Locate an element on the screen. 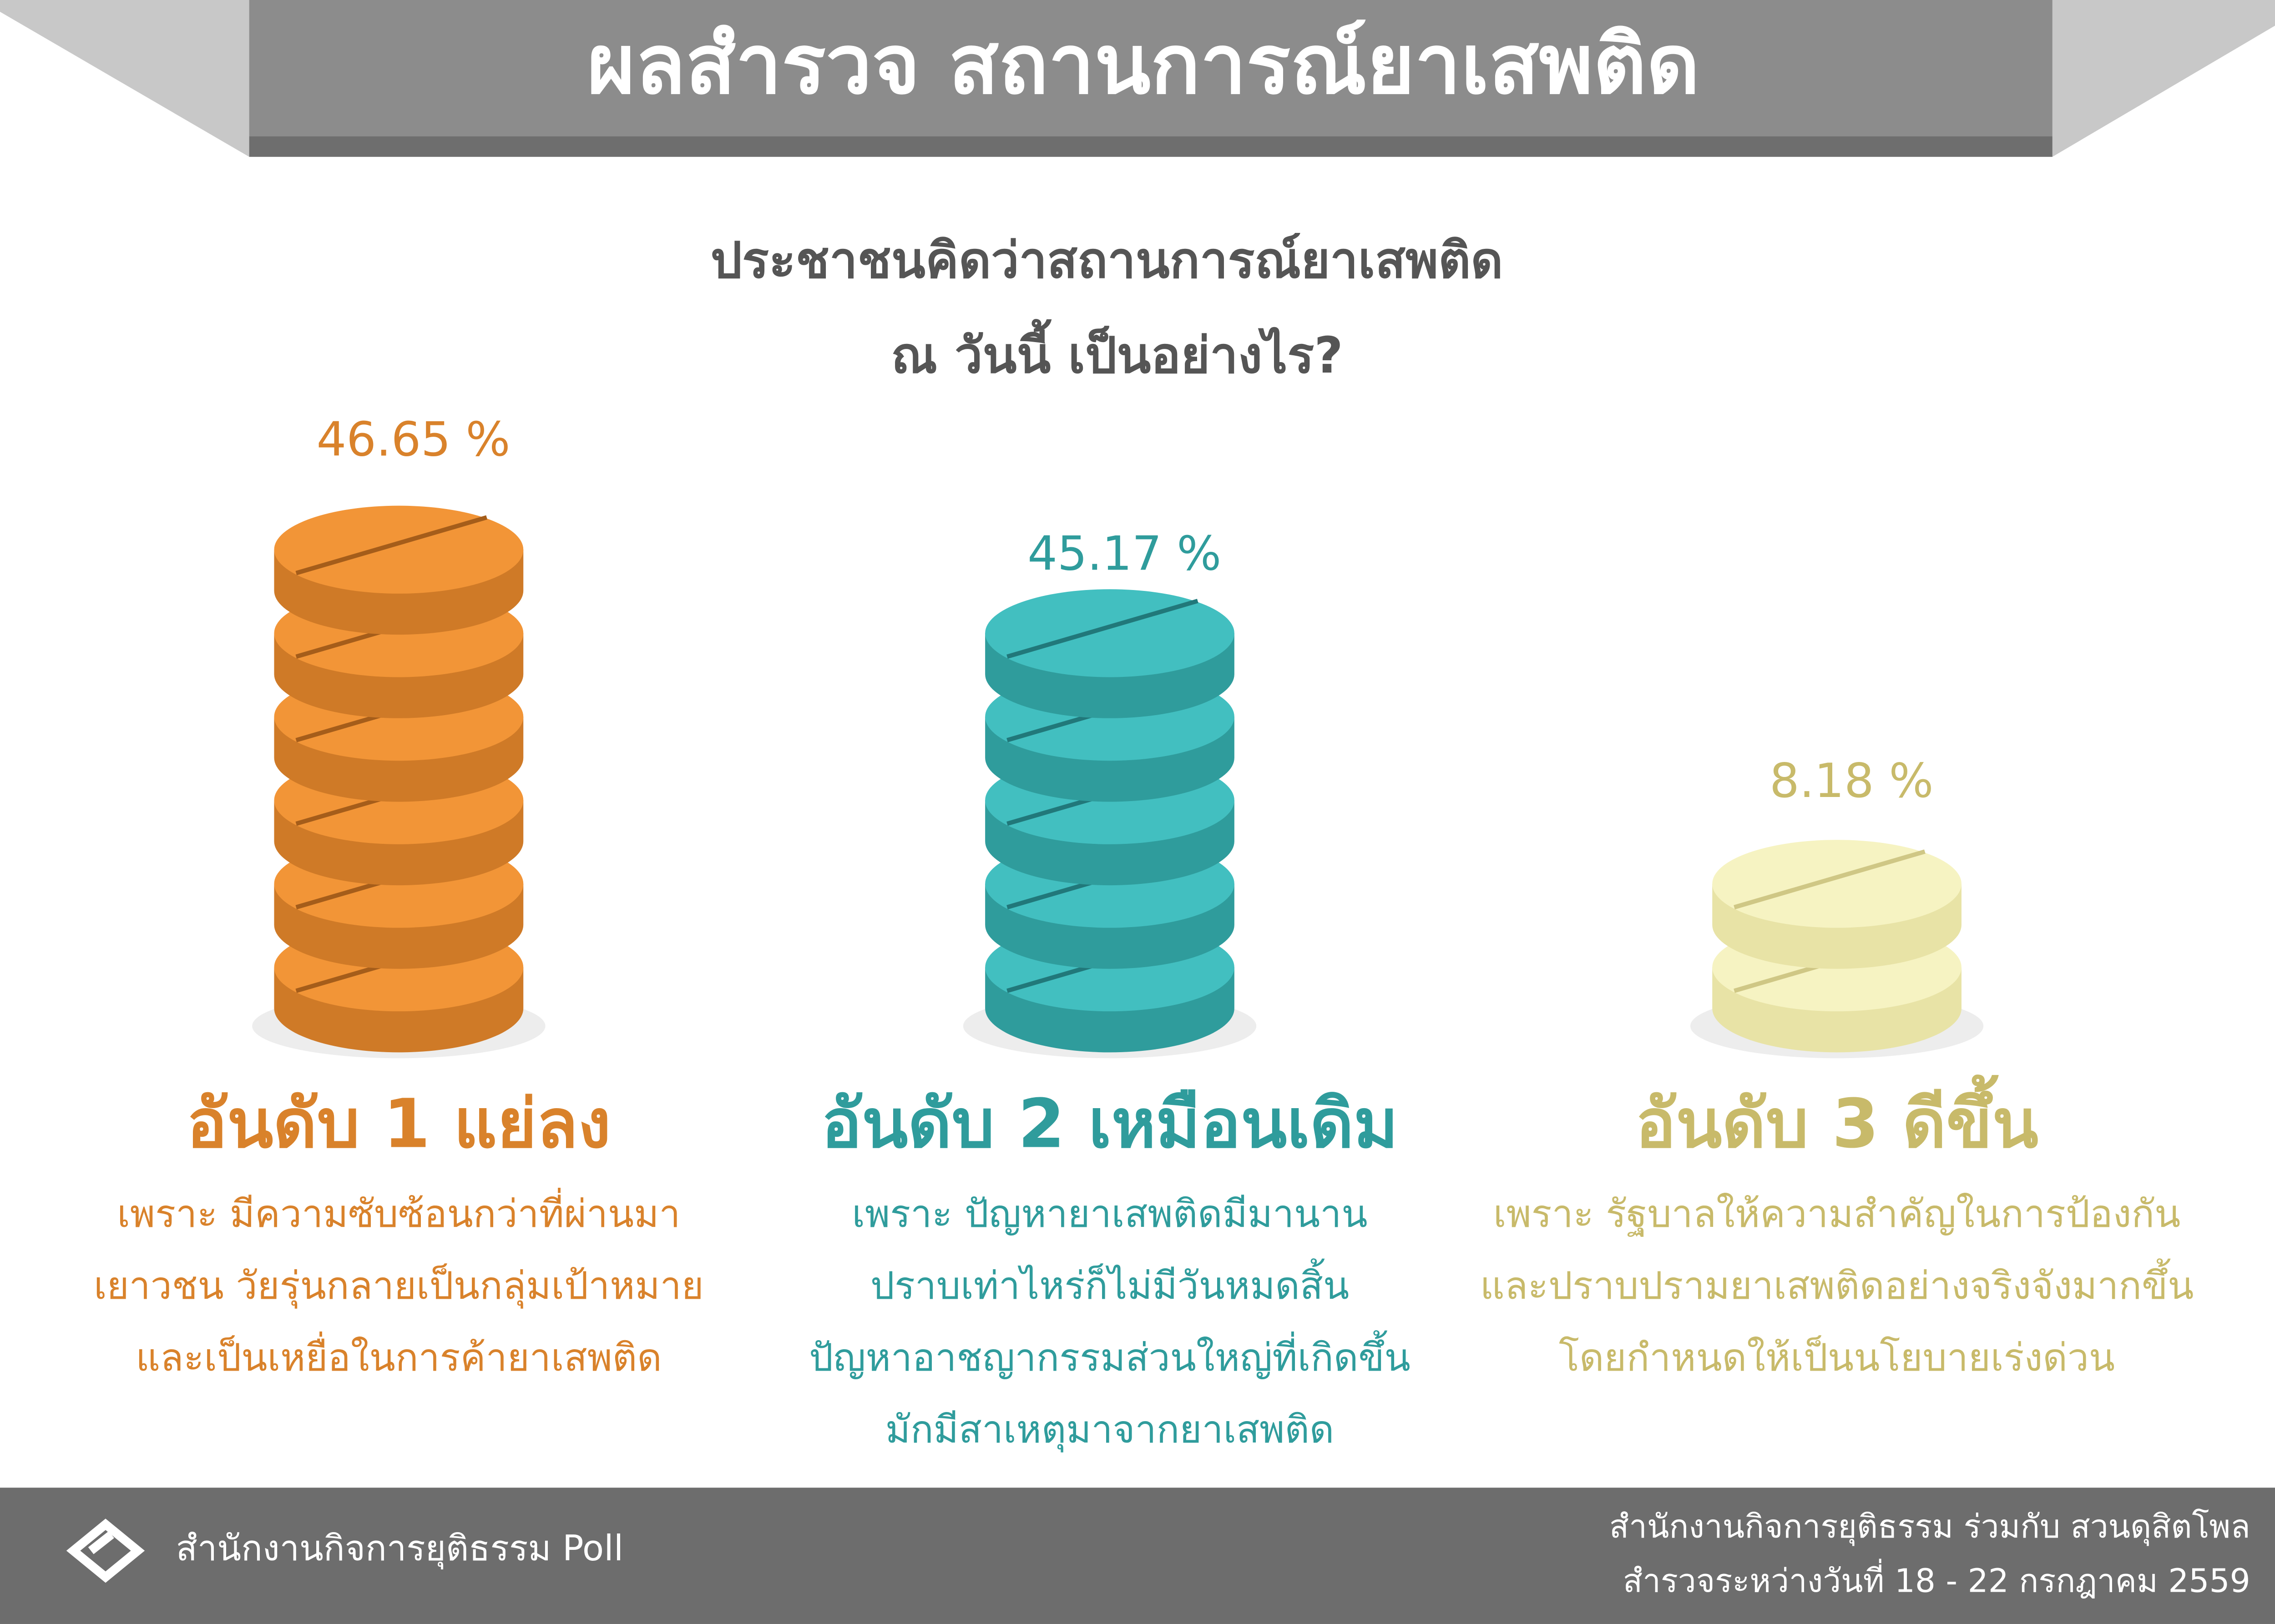  rank-heading: อันดับ 2 เหมือนเดิม is located at coordinates (1109, 1123).